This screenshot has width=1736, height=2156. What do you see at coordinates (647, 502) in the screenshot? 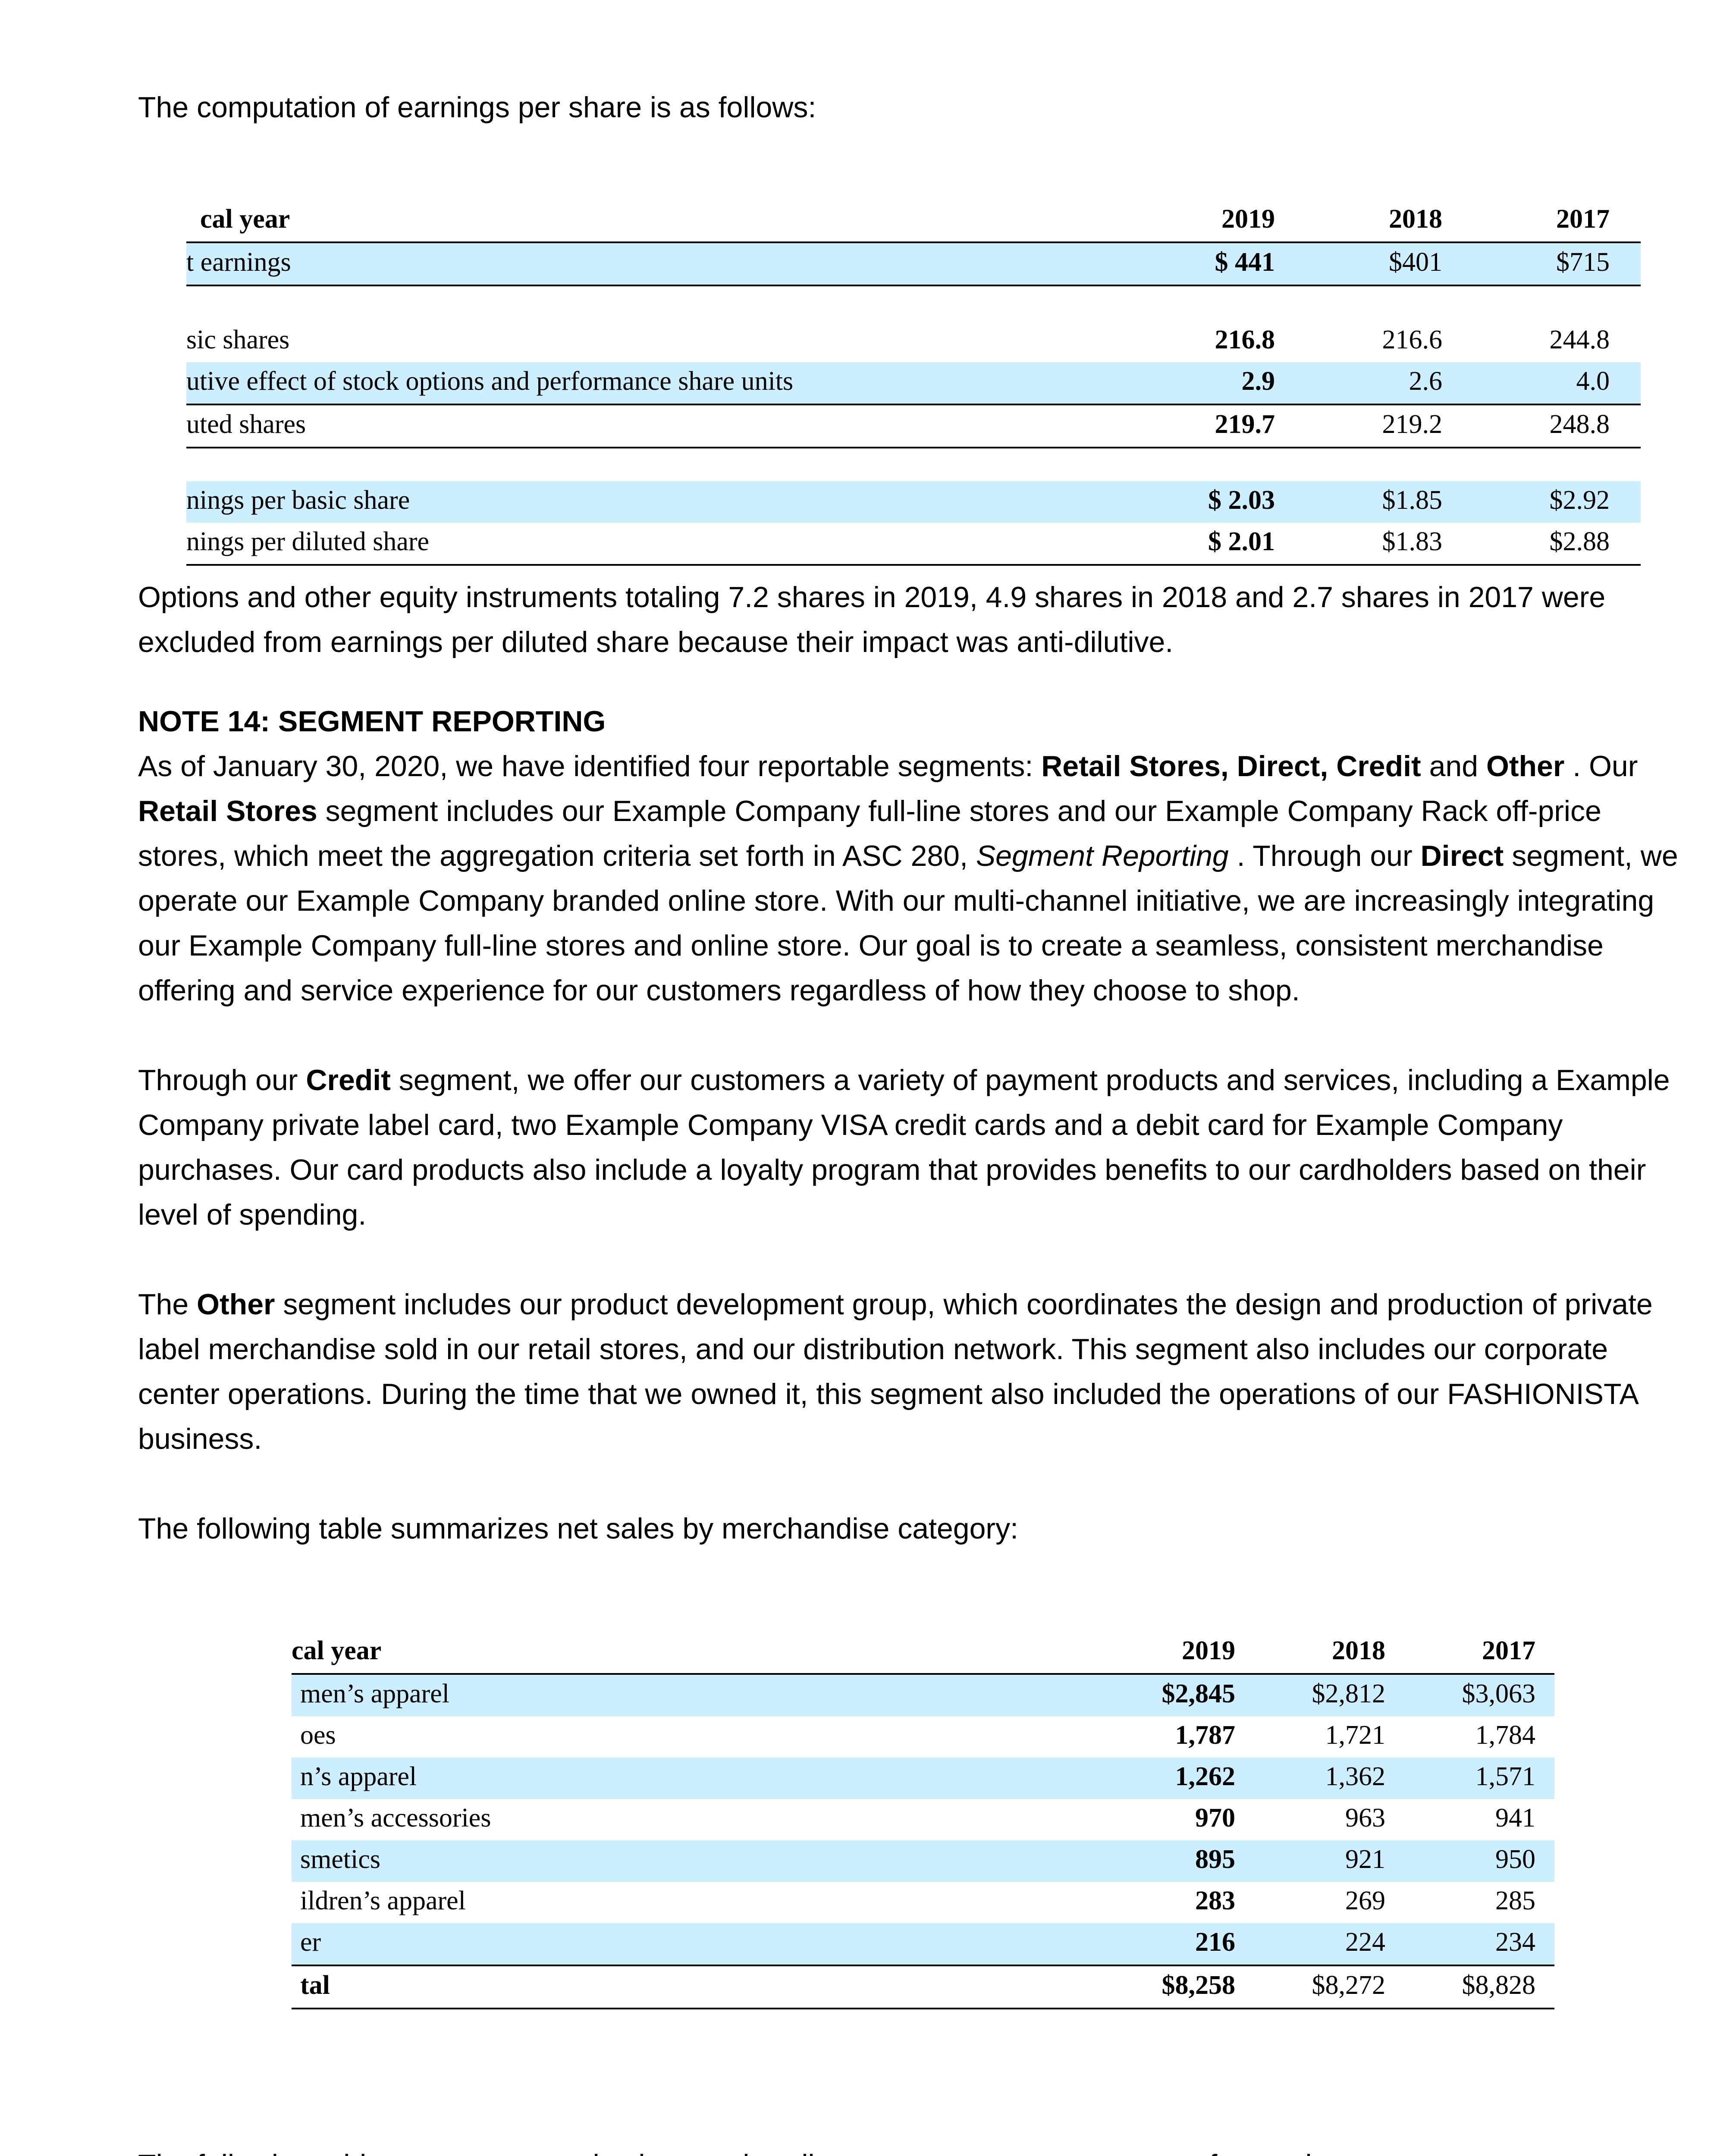
I see `row-label: nings per basic share` at bounding box center [647, 502].